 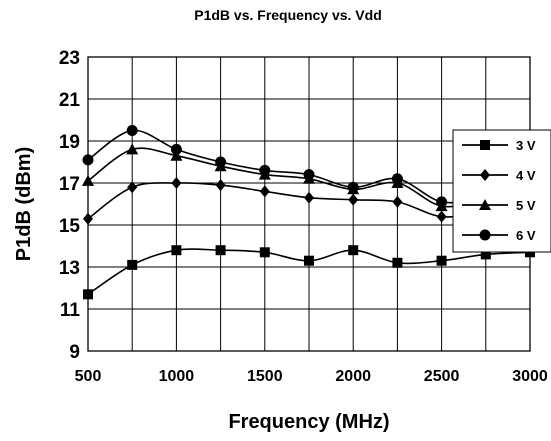 What do you see at coordinates (69, 58) in the screenshot?
I see `y-tick-label: 23` at bounding box center [69, 58].